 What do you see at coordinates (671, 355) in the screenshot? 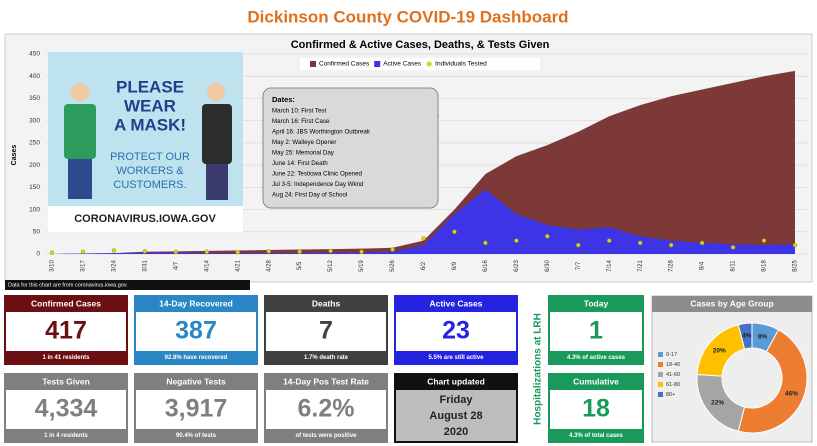
I see `legend-label: 0-17` at bounding box center [671, 355].